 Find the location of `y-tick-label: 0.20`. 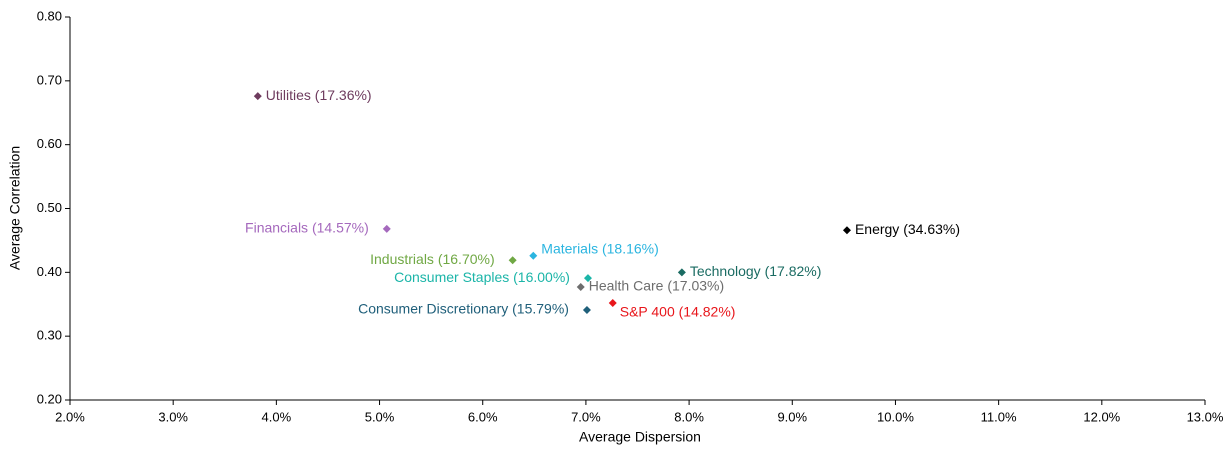

y-tick-label: 0.20 is located at coordinates (49, 398).